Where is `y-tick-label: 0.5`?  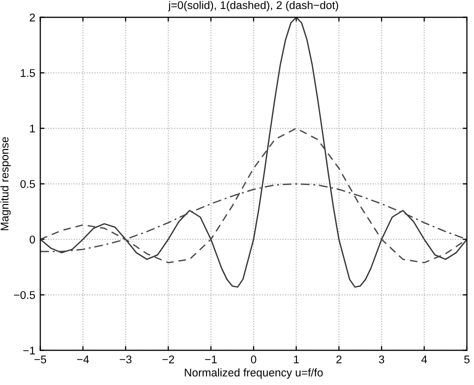
y-tick-label: 0.5 is located at coordinates (27, 184).